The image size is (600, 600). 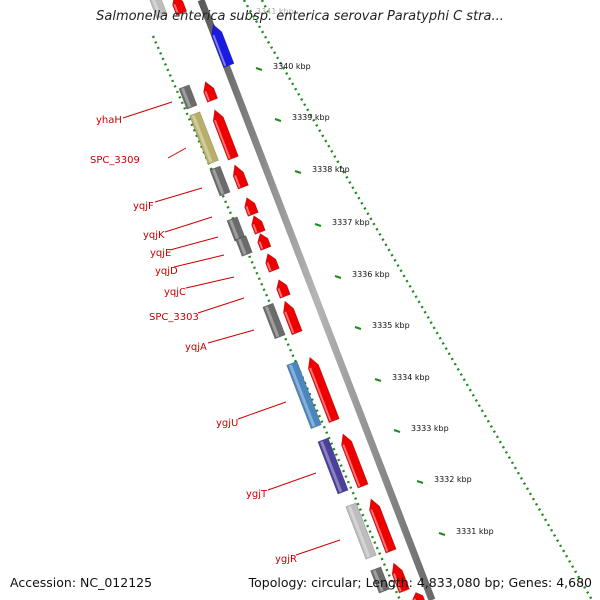 I want to click on gene-label-text: yqjE, so click(x=160, y=253).